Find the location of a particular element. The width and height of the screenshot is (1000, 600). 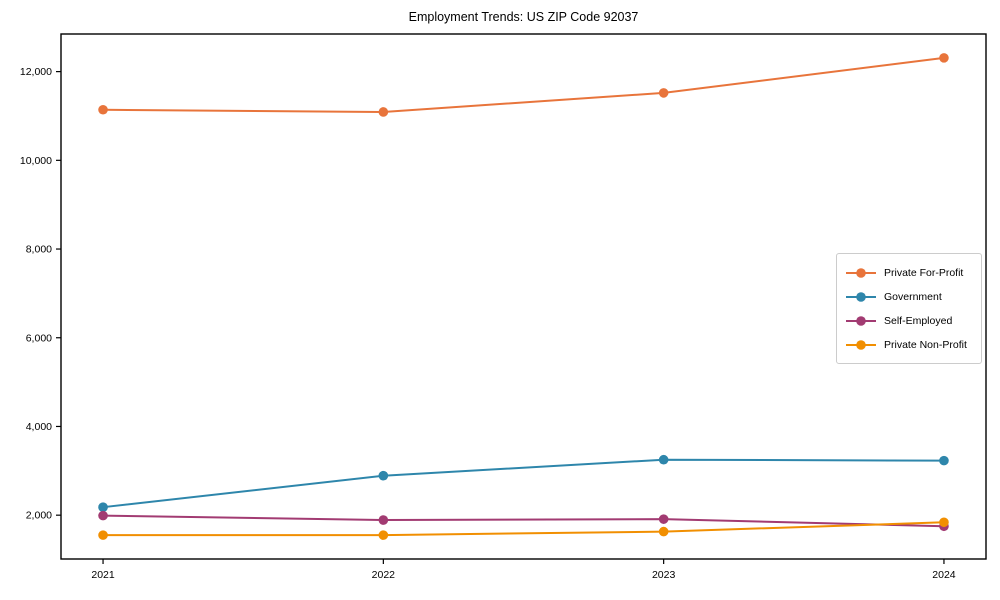

legend-item-private-non-profit: Private Non-Profit is located at coordinates (909, 345).